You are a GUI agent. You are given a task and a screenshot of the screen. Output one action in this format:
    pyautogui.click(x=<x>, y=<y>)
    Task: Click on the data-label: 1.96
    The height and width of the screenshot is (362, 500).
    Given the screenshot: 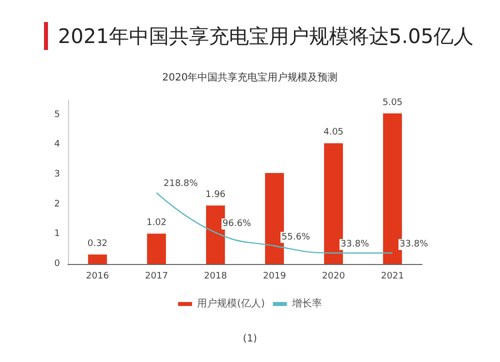 What is the action you would take?
    pyautogui.click(x=215, y=195)
    